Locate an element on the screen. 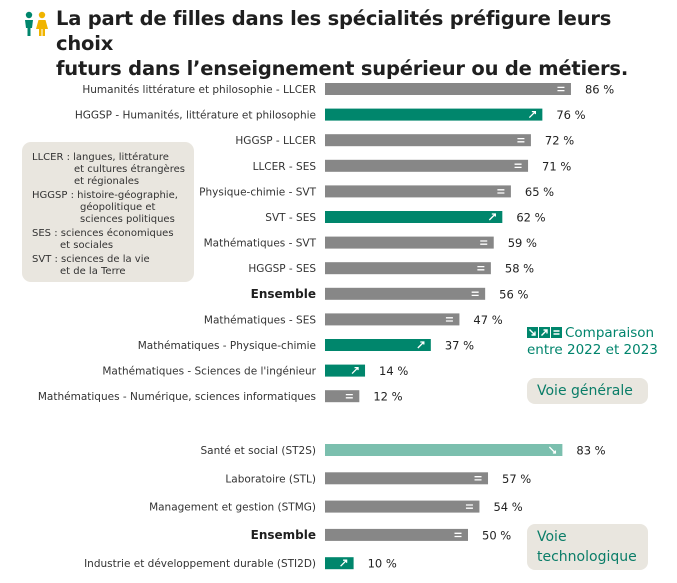 The image size is (677, 583). badge-voie-technologique: Voie technologique is located at coordinates (587, 547).